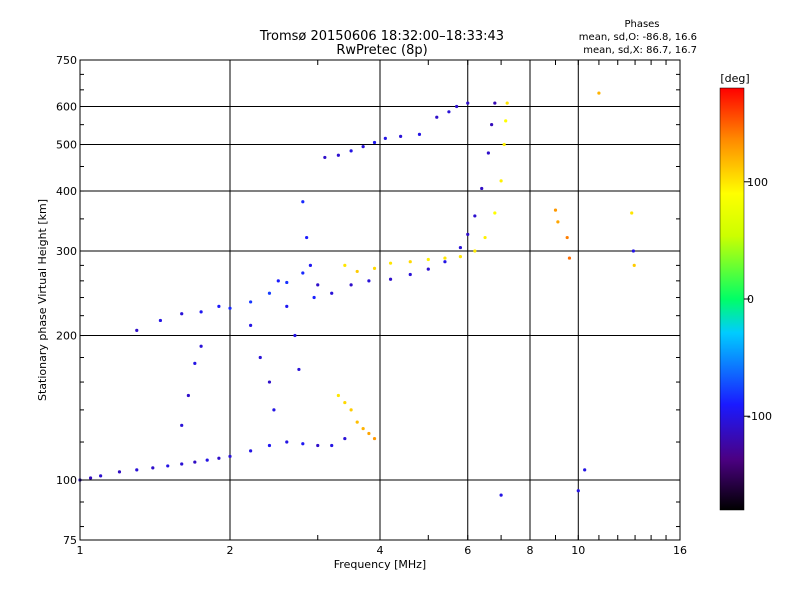 The image size is (800, 600). I want to click on colorbar-tick-label: -100, so click(759, 416).